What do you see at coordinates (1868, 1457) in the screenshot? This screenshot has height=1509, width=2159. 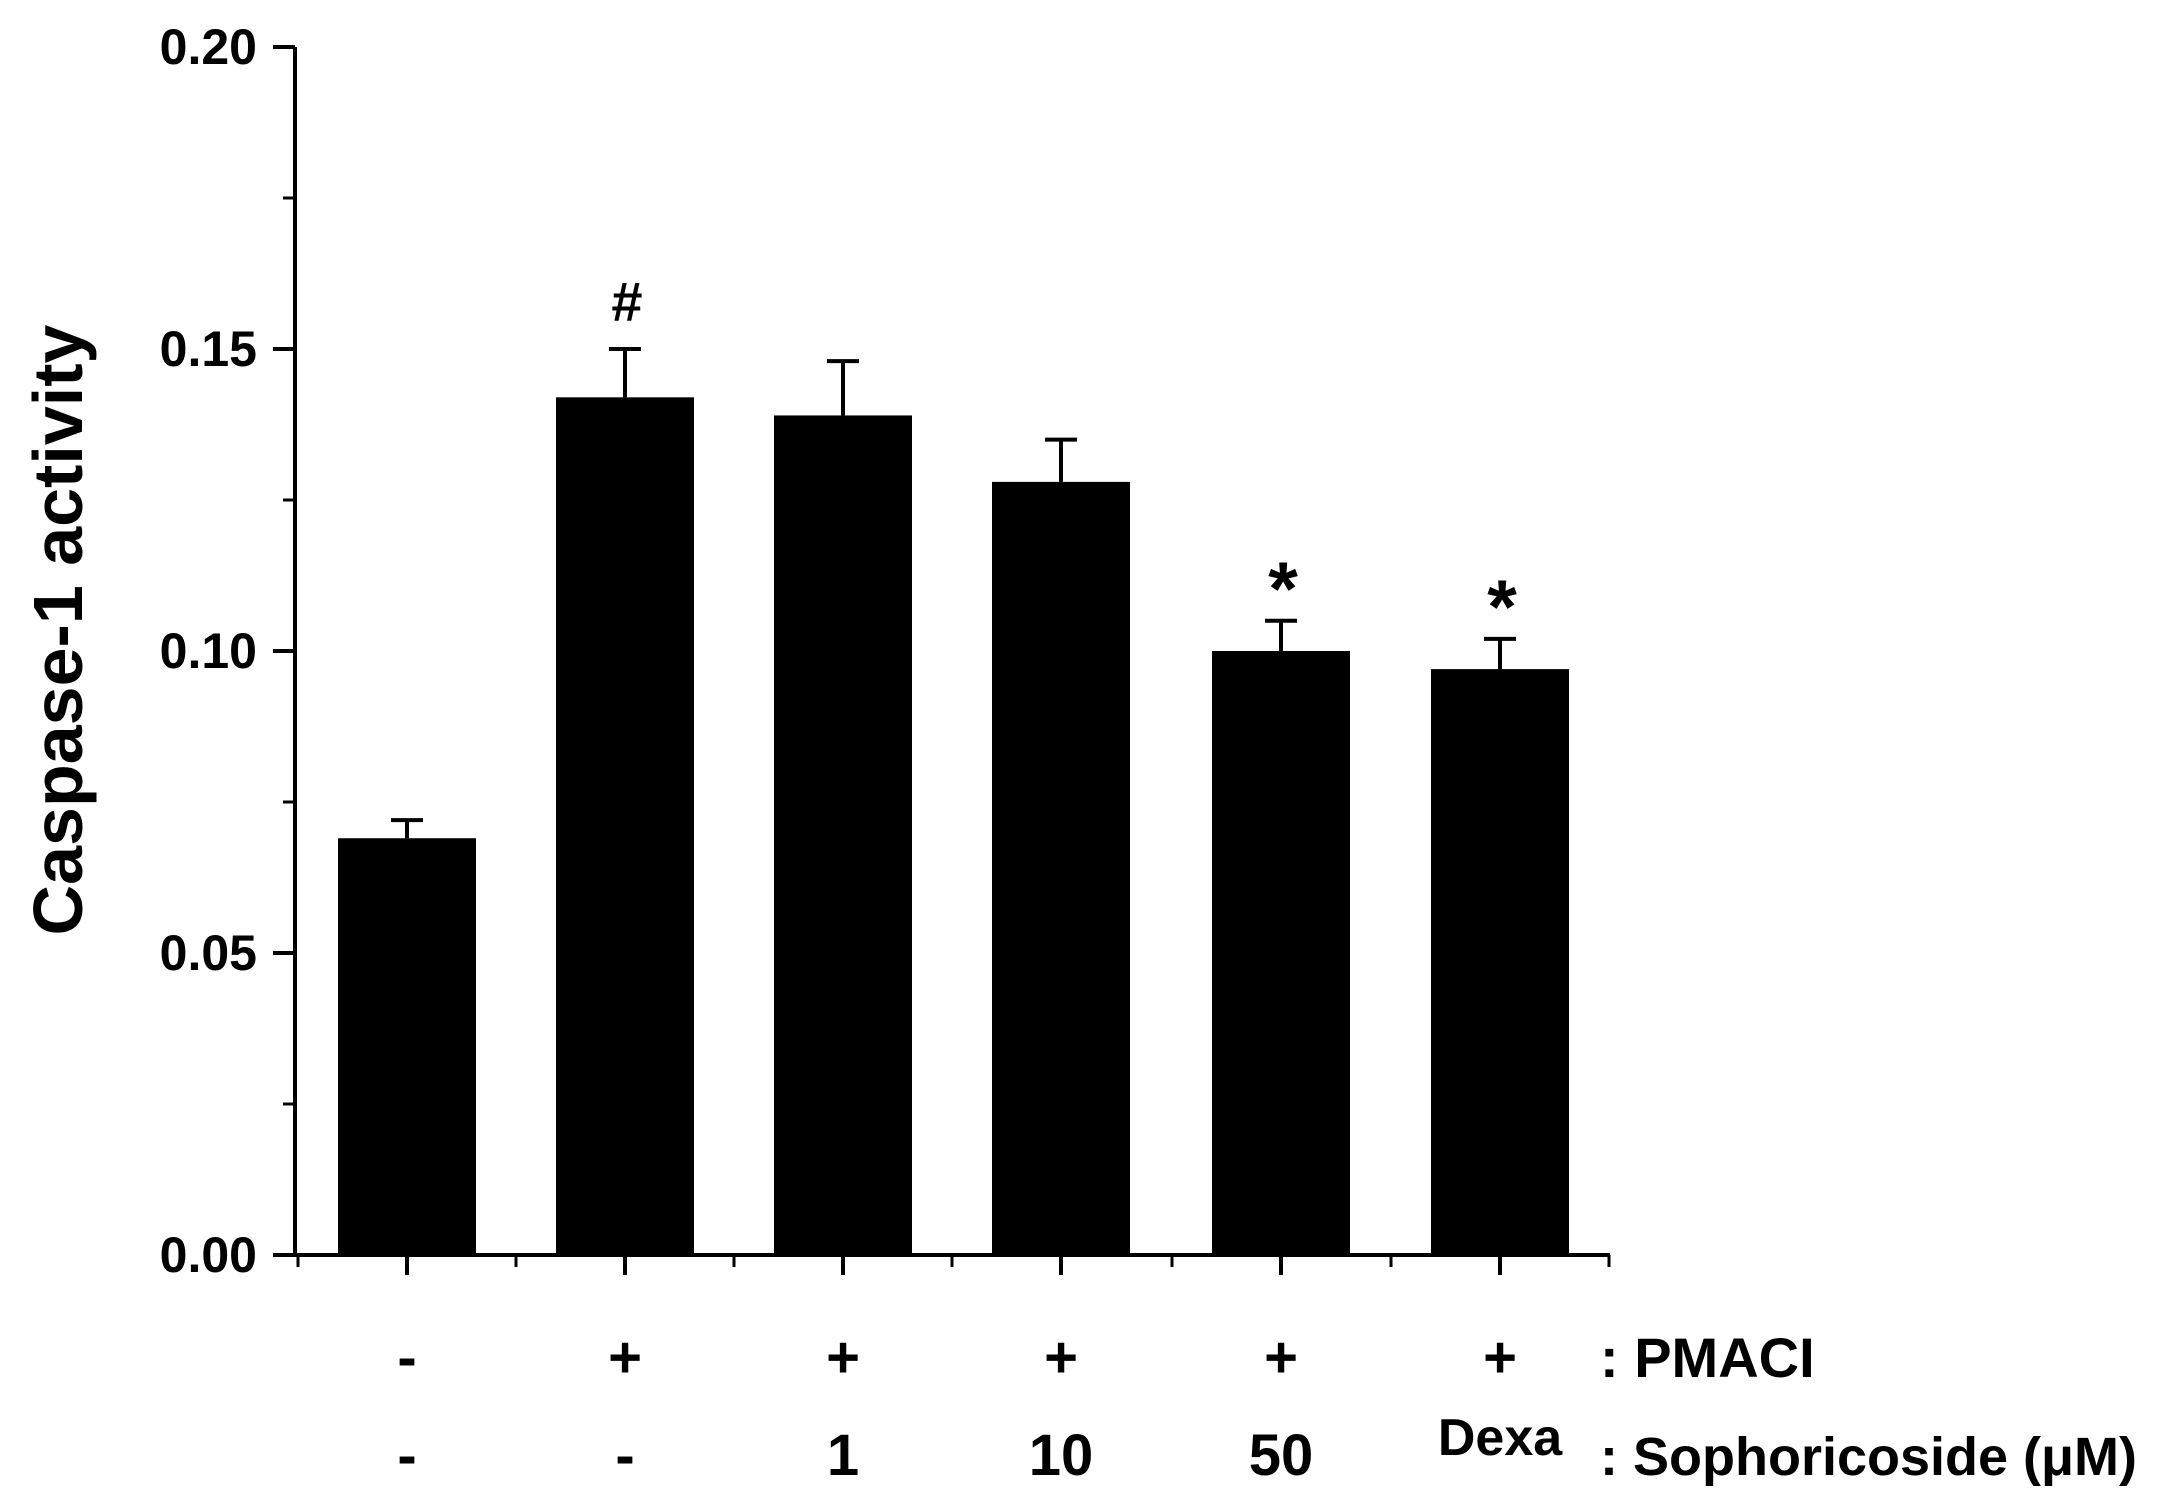 I see `sophoricoside-row-title: : Sophoricoside (μM)` at bounding box center [1868, 1457].